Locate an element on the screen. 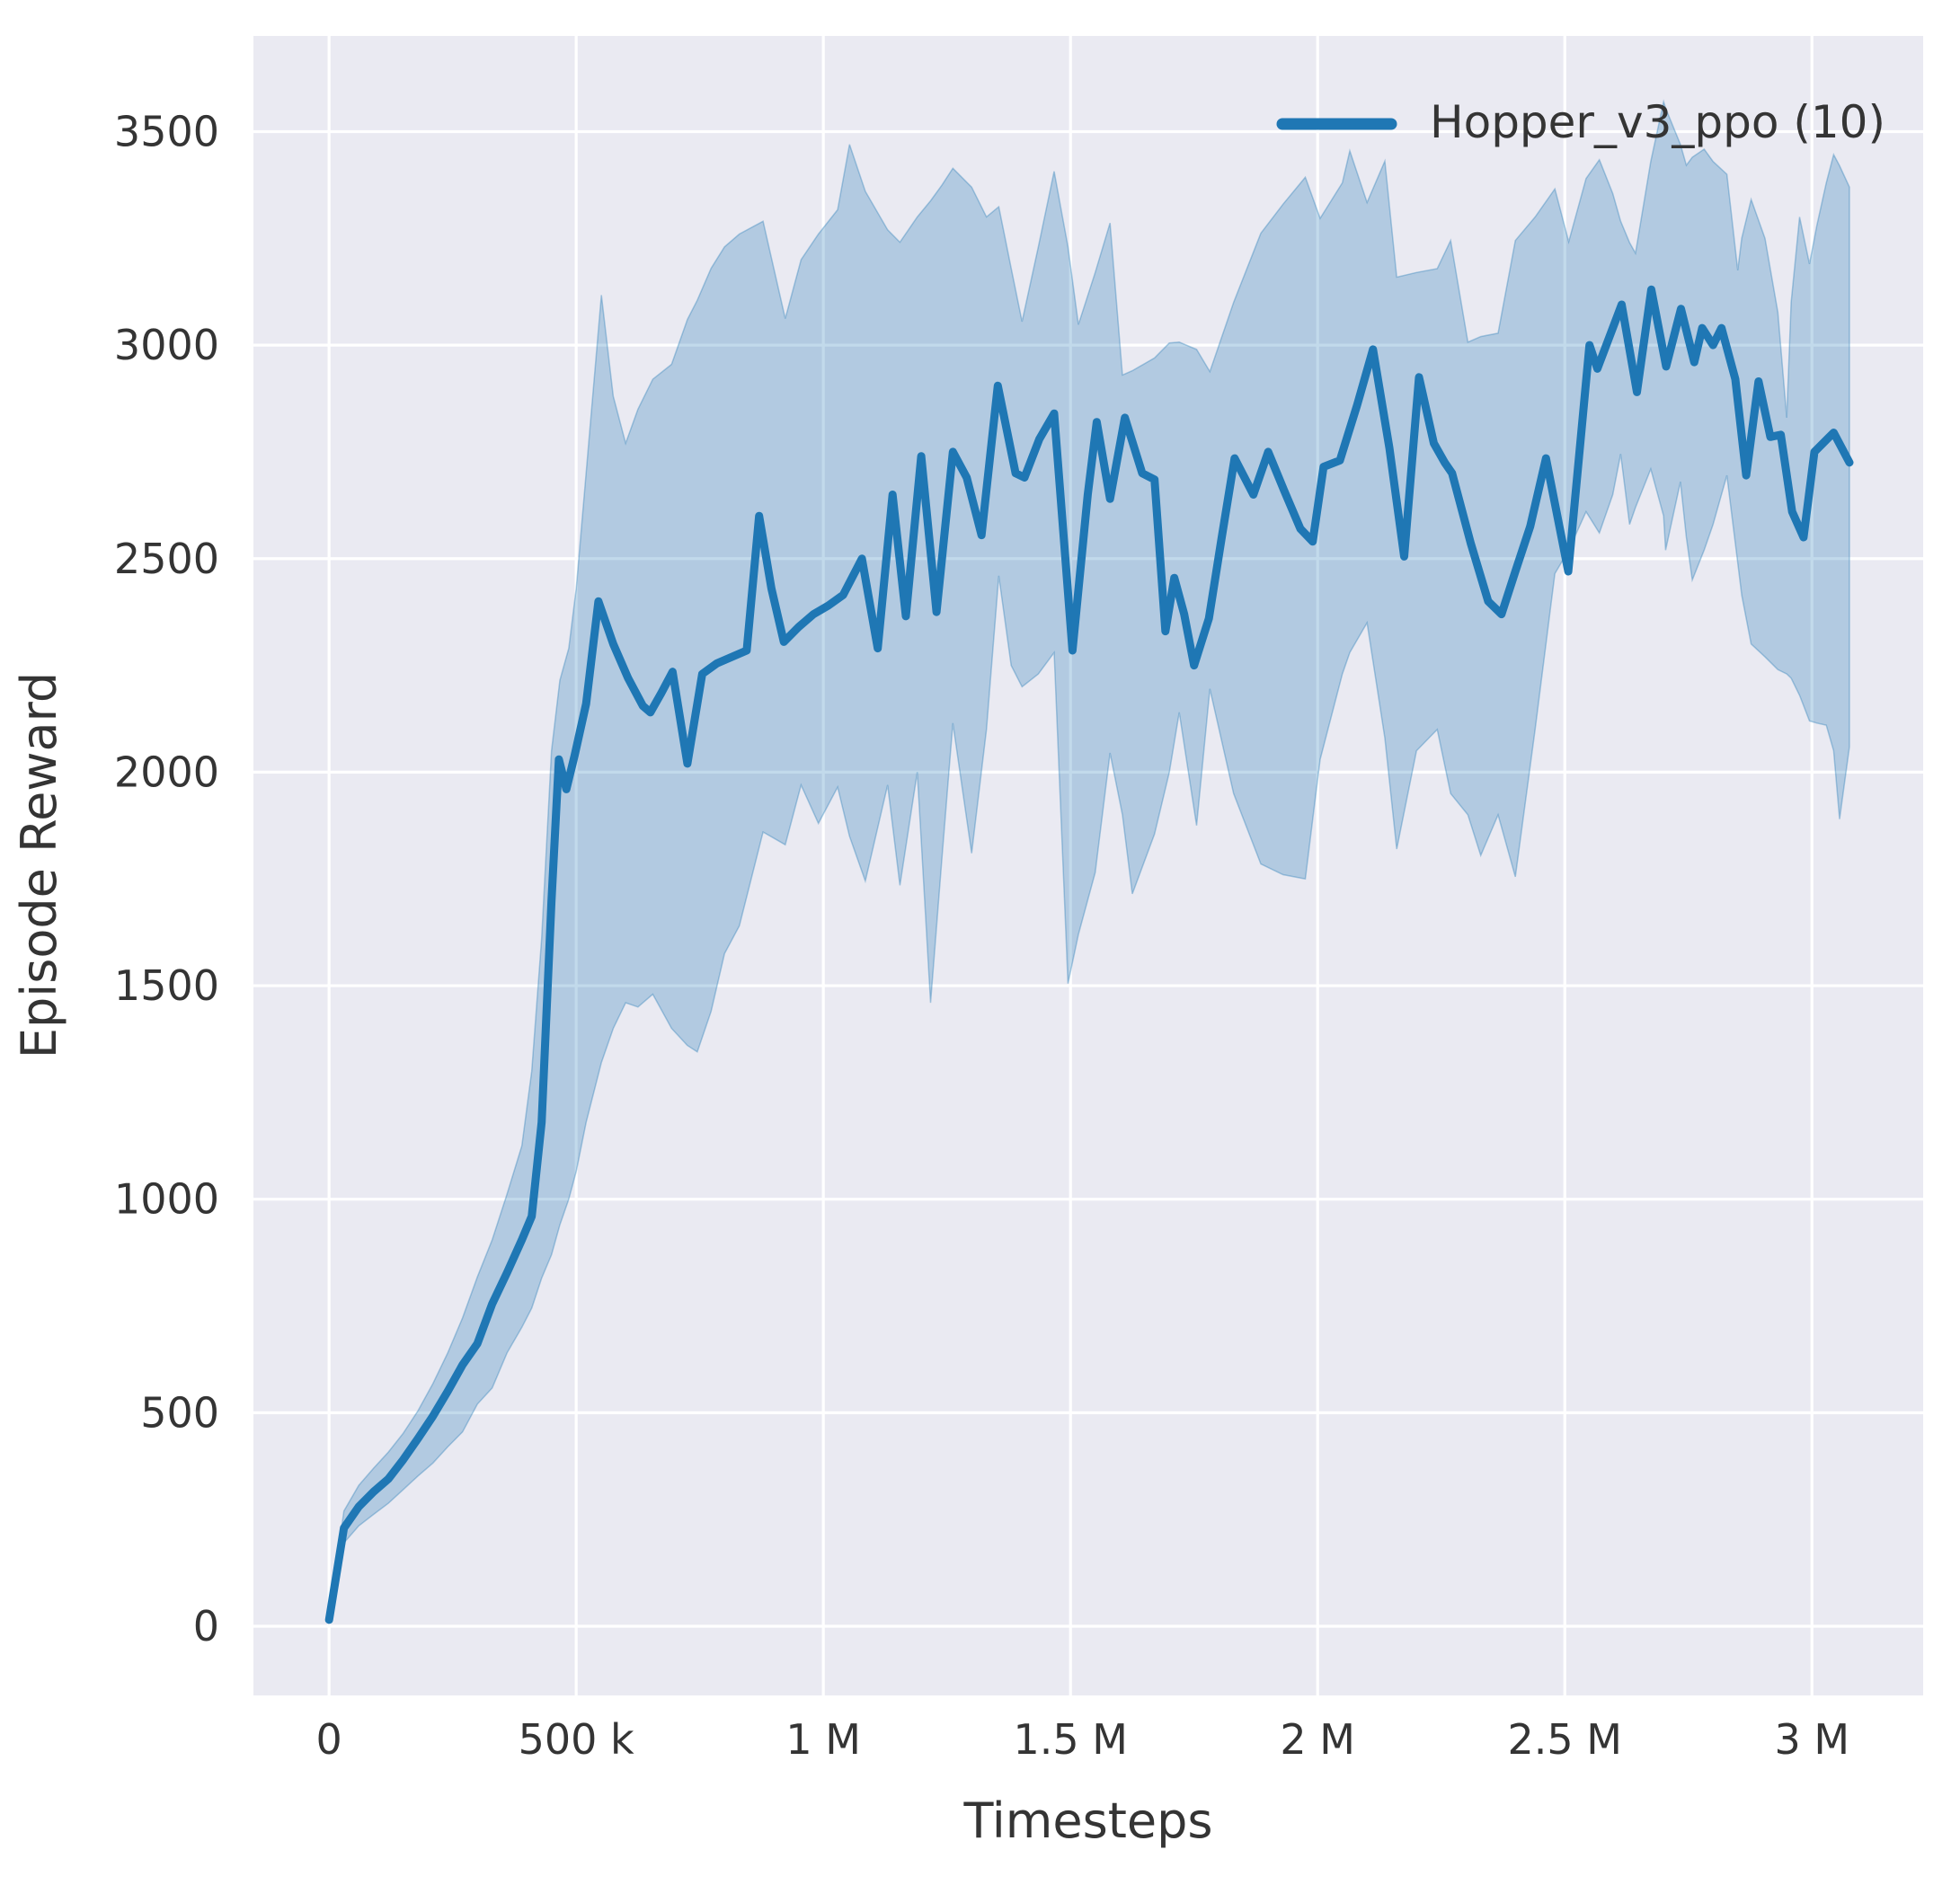 This screenshot has height=1885, width=1960. y-tick-label: 0 is located at coordinates (206, 1626).